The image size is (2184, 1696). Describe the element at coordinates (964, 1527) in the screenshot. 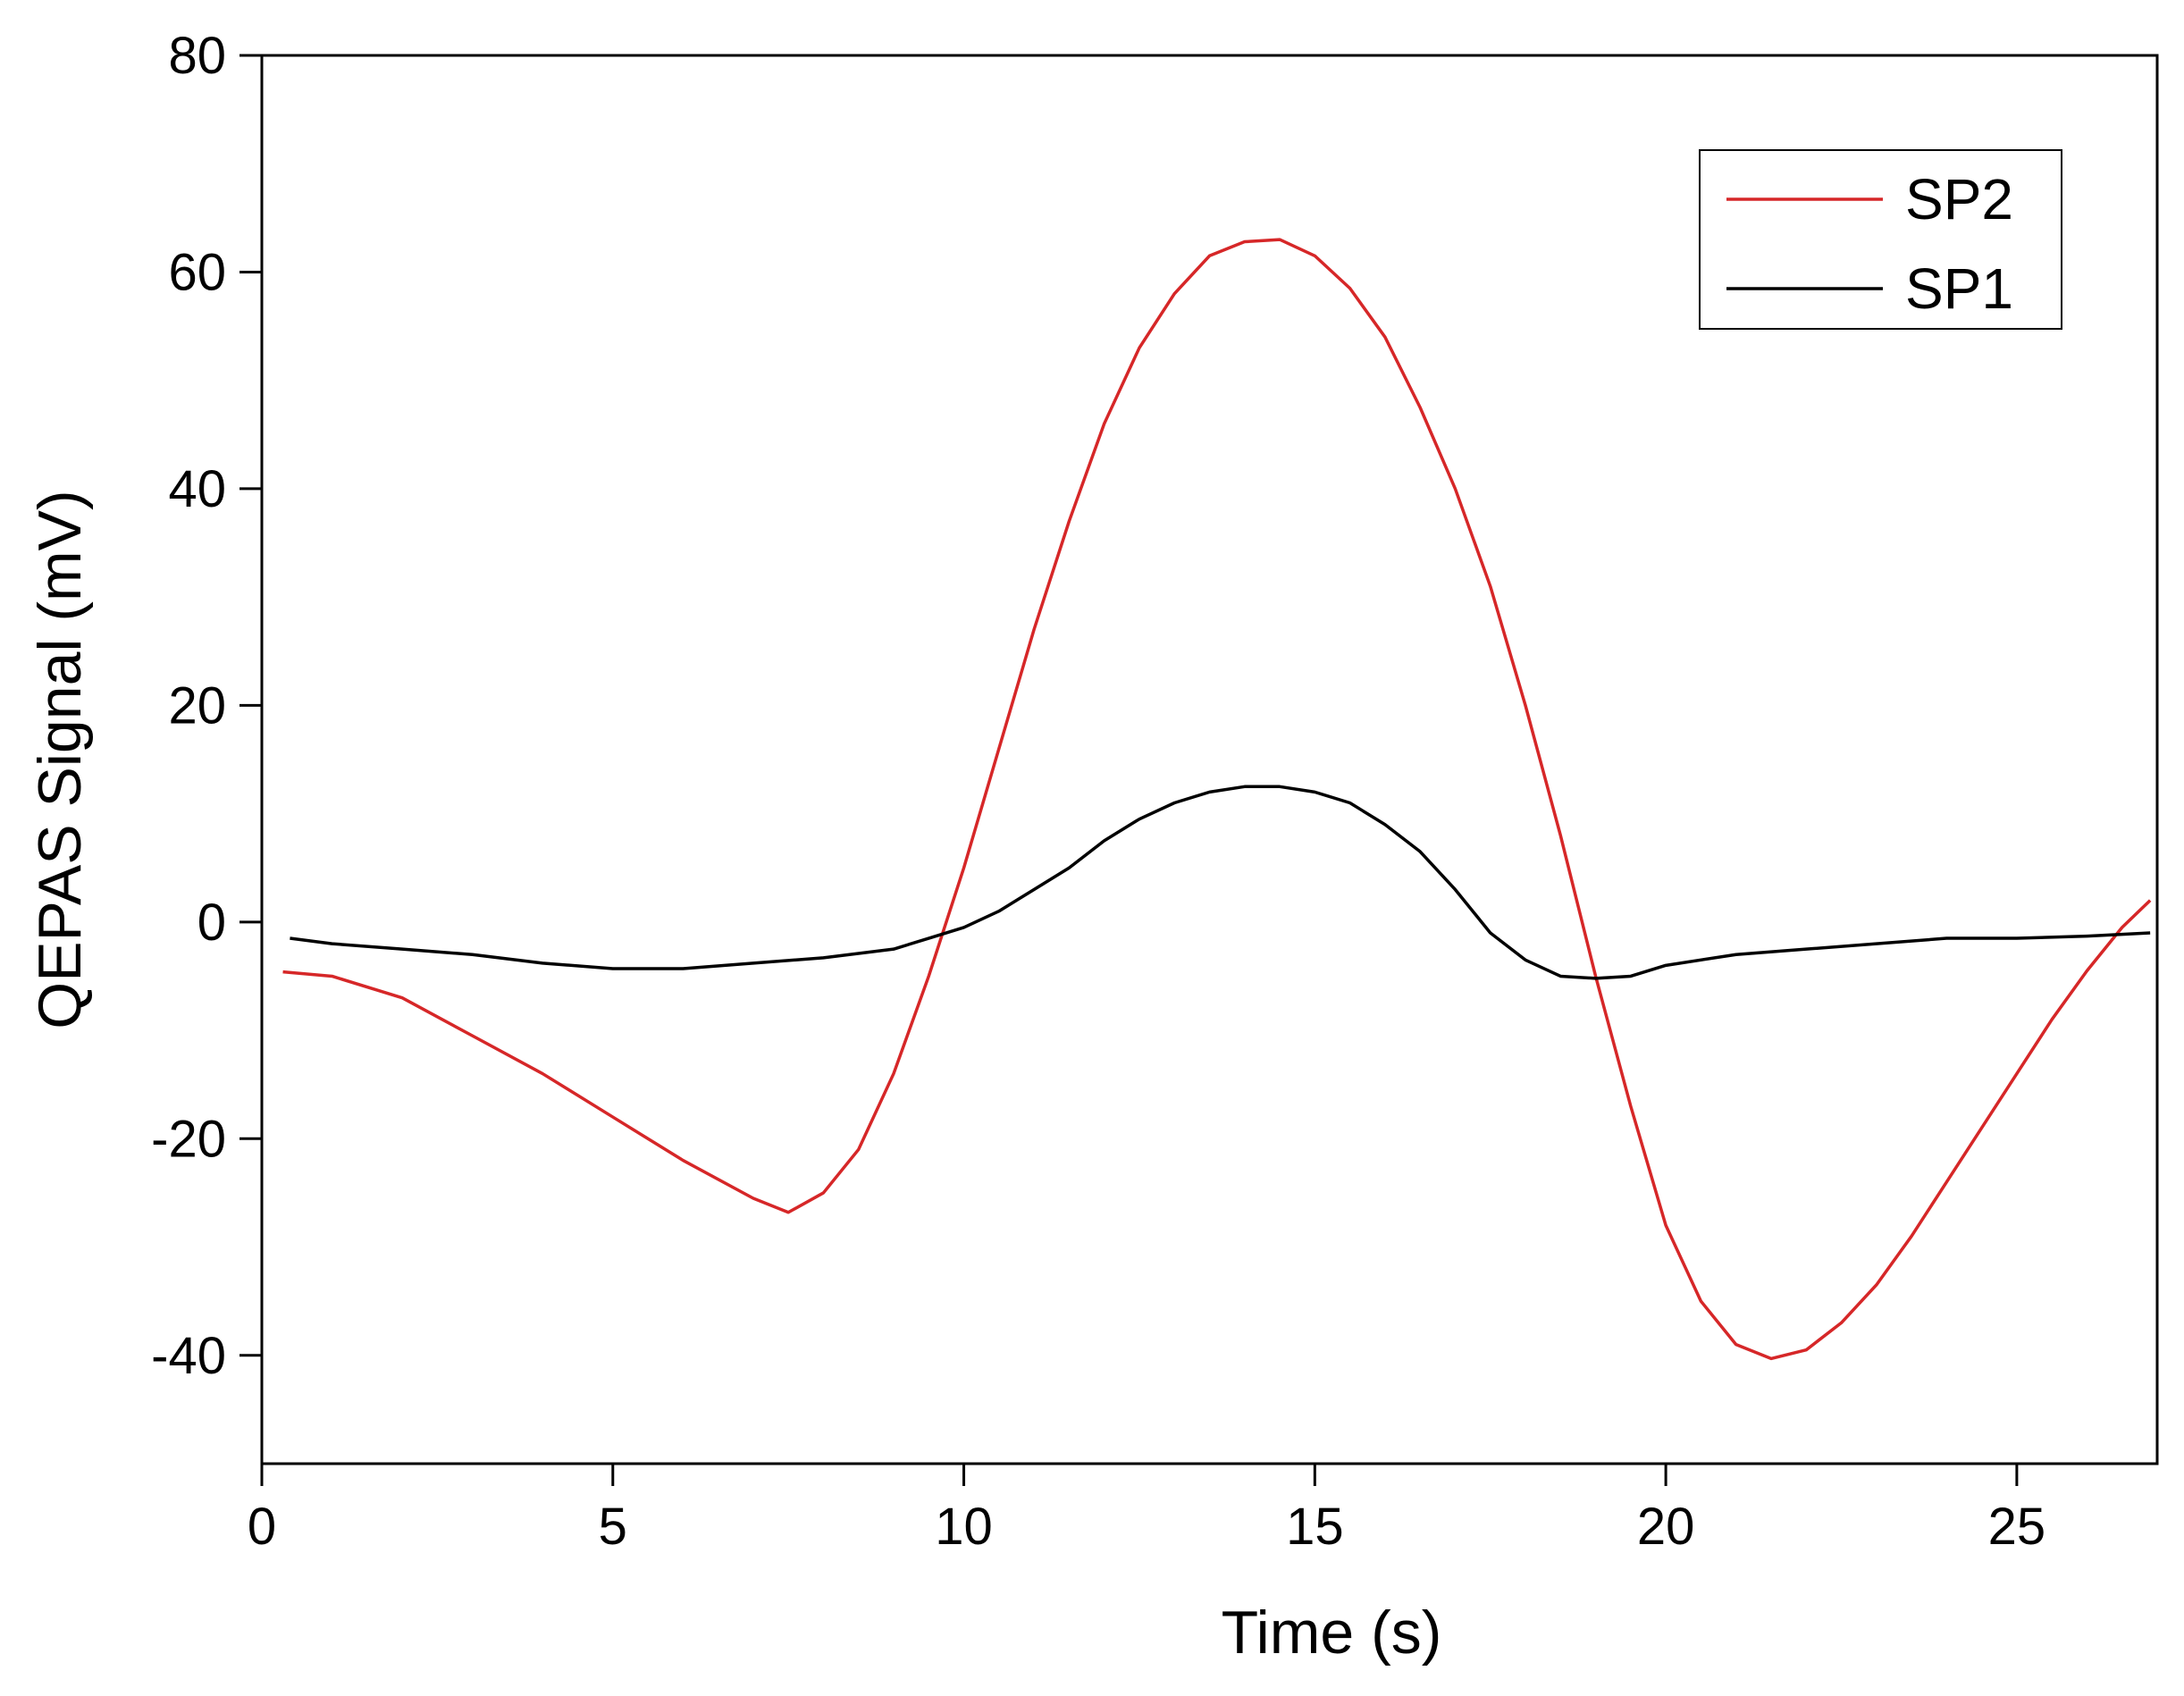

I see `x-tick-label: 10` at that location.